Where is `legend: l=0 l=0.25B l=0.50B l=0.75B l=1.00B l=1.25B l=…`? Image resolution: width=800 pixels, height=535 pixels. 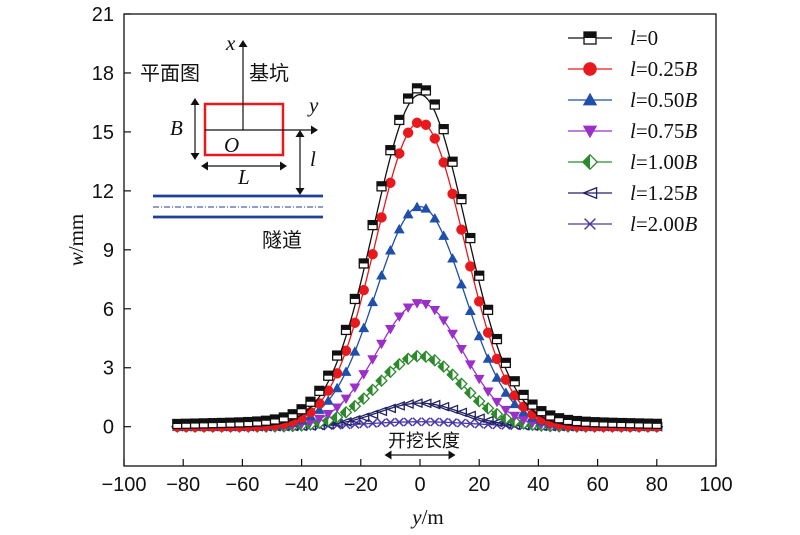
legend: l=0 l=0.25B l=0.50B l=0.75B l=1.00B l=1.25B l=… is located at coordinates (632, 131).